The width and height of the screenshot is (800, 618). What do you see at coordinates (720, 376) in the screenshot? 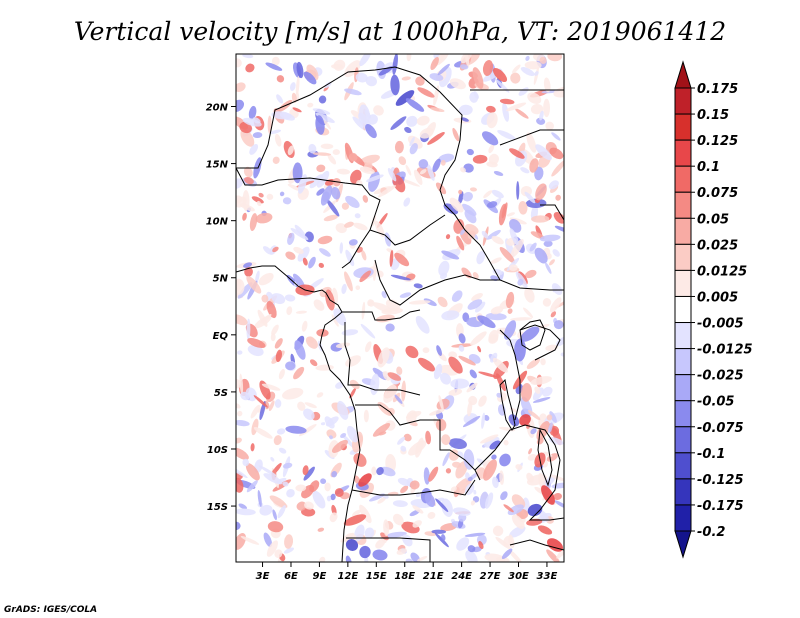
I see `colorbar-label: -0.025` at bounding box center [720, 376].